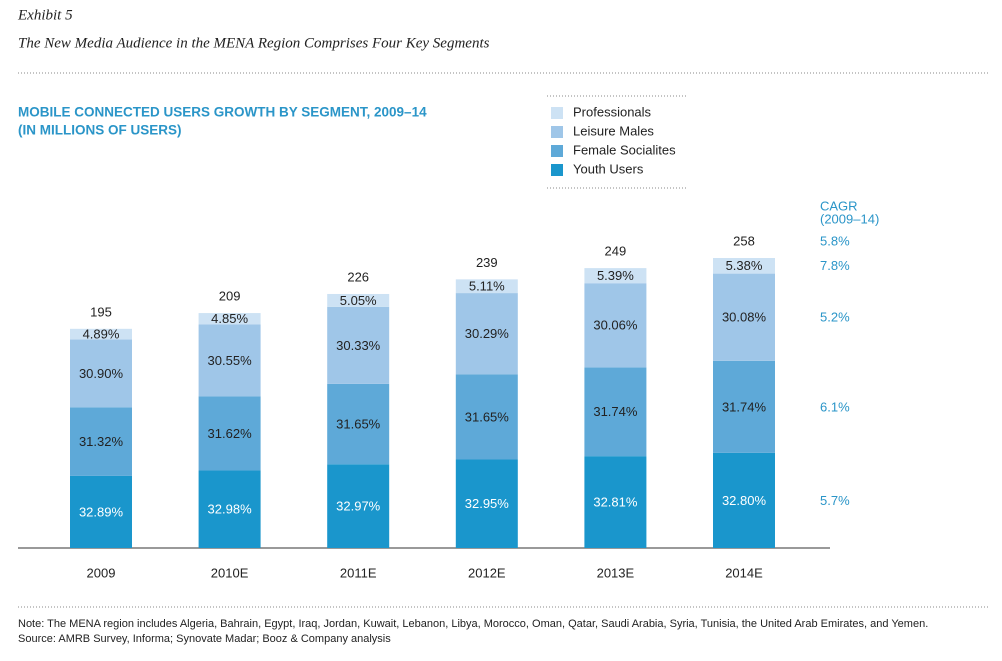 This screenshot has height=661, width=1002. Describe the element at coordinates (835, 500) in the screenshot. I see `cagr-label: 5.7%` at that location.